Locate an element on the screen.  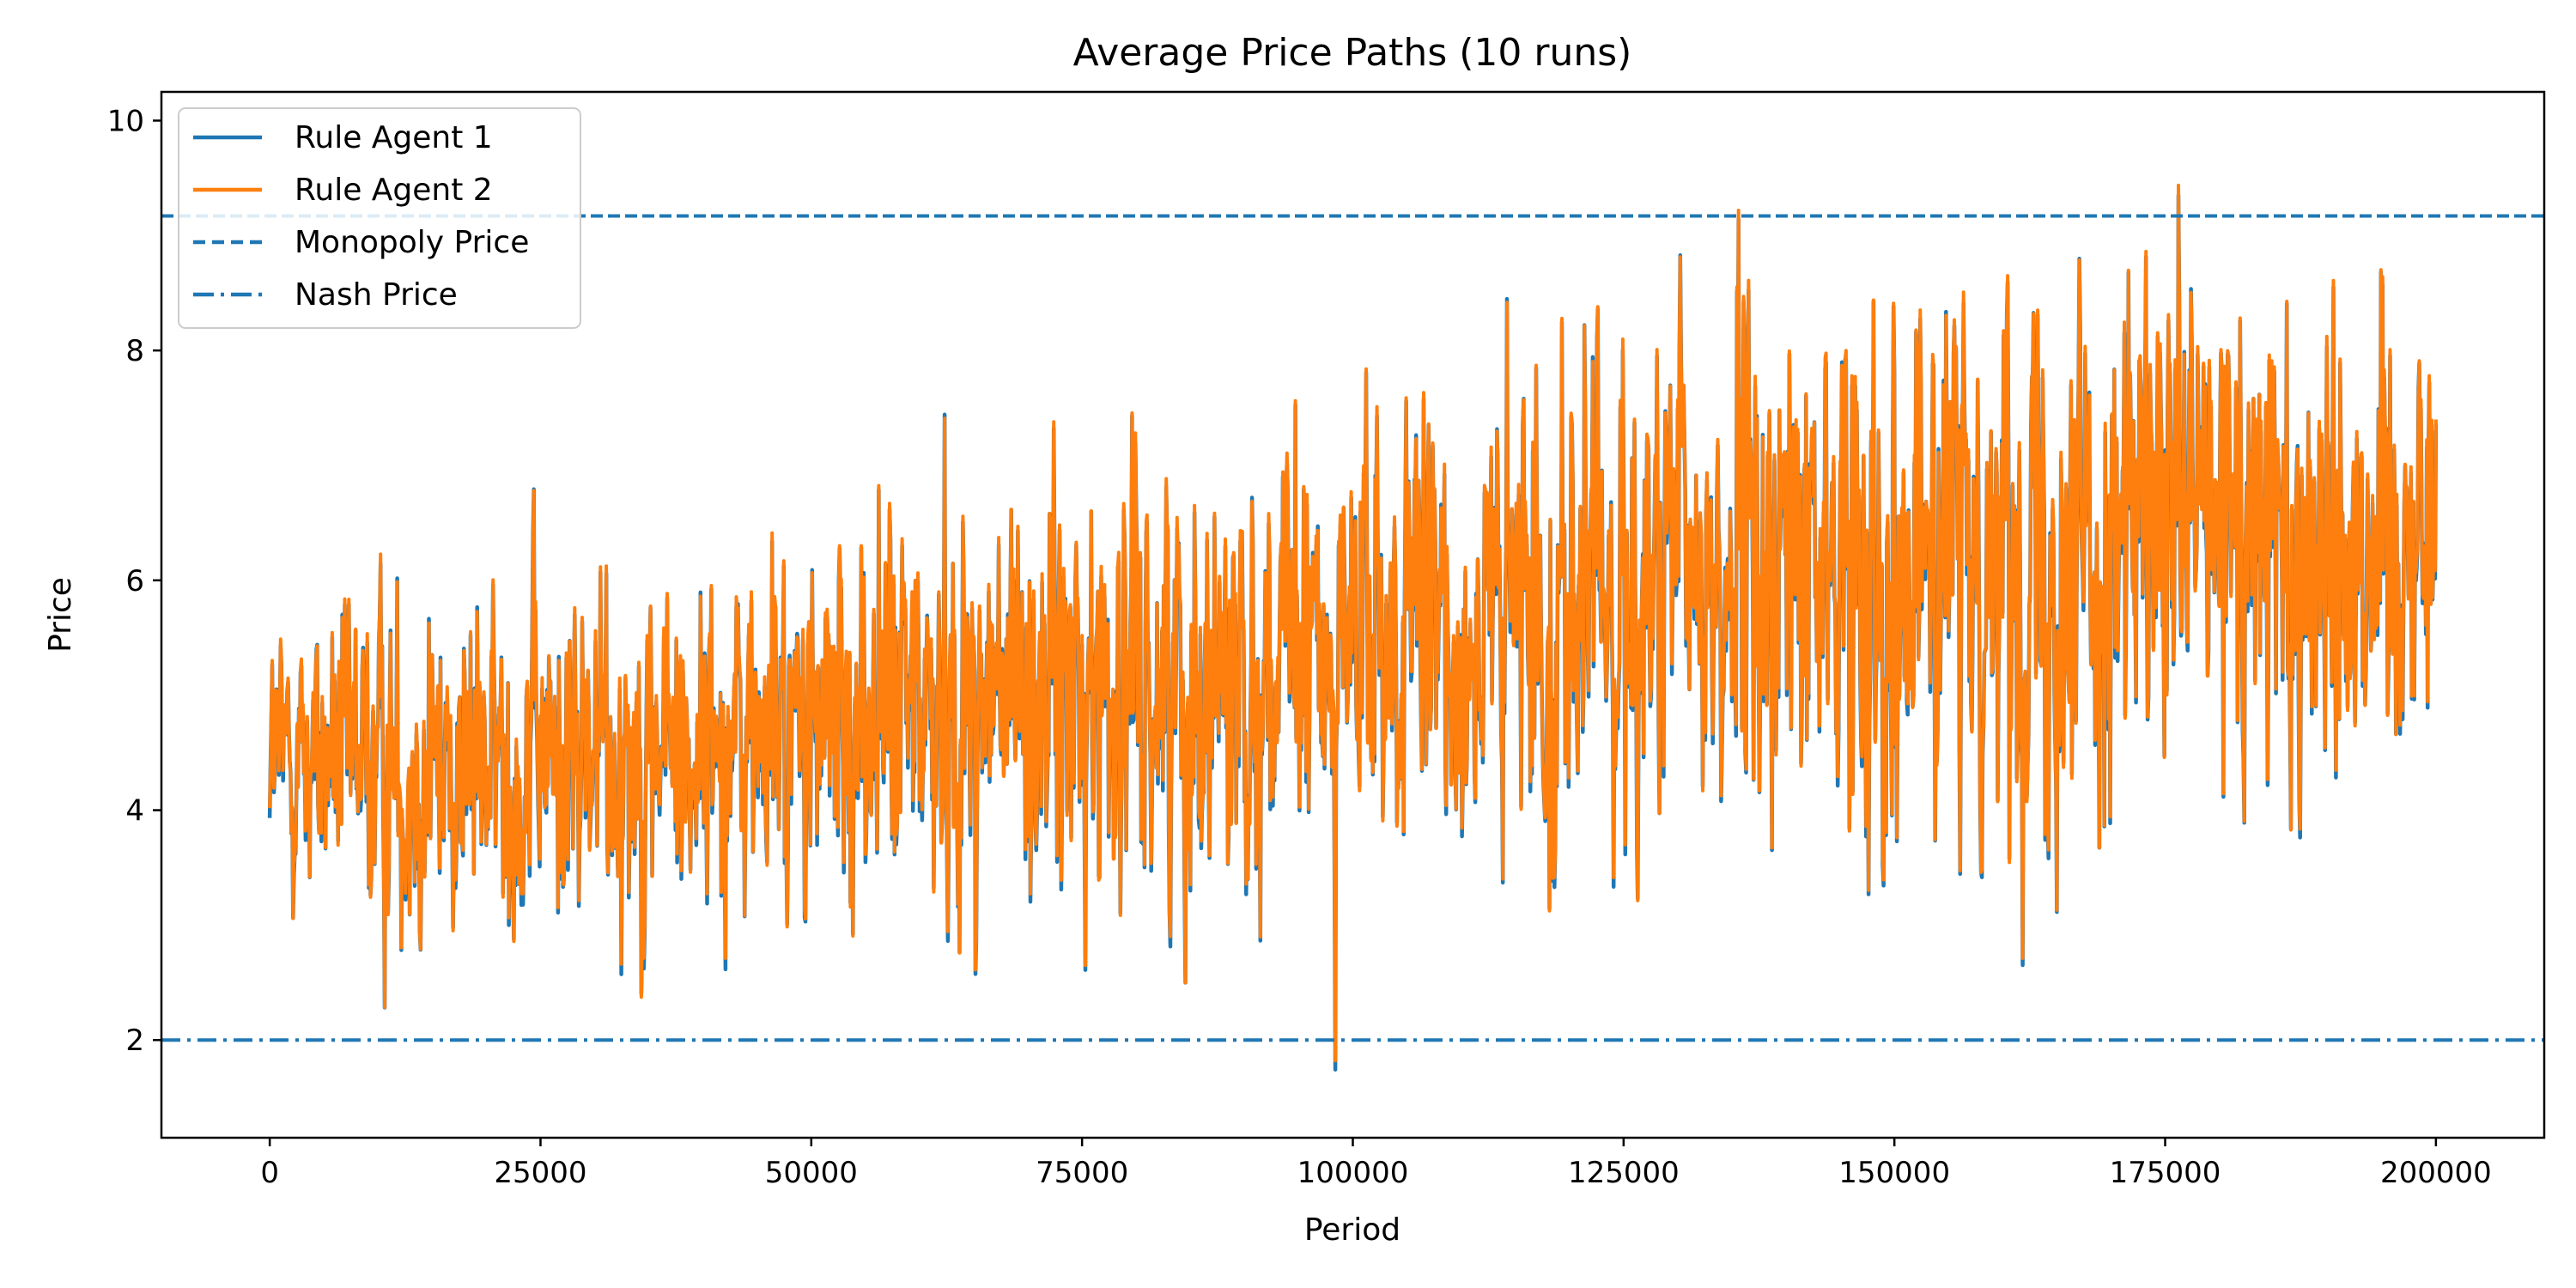
legend-label: Monopoly Price is located at coordinates (412, 242).